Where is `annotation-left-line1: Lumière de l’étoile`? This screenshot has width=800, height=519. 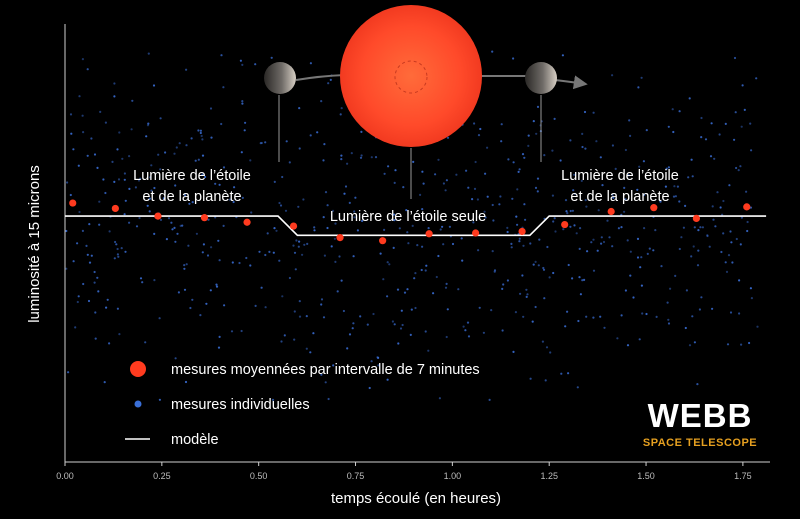
annotation-left-line1: Lumière de l’étoile is located at coordinates (192, 176).